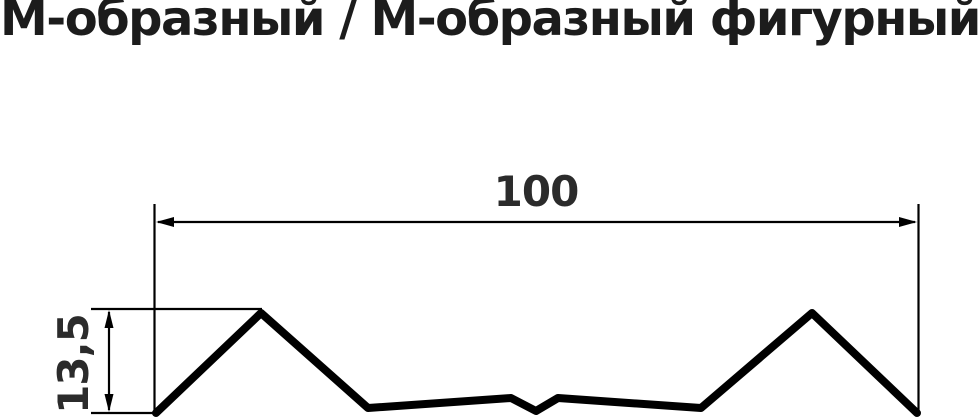 The image size is (978, 420). What do you see at coordinates (109, 319) in the screenshot?
I see `arrow-up-icon` at bounding box center [109, 319].